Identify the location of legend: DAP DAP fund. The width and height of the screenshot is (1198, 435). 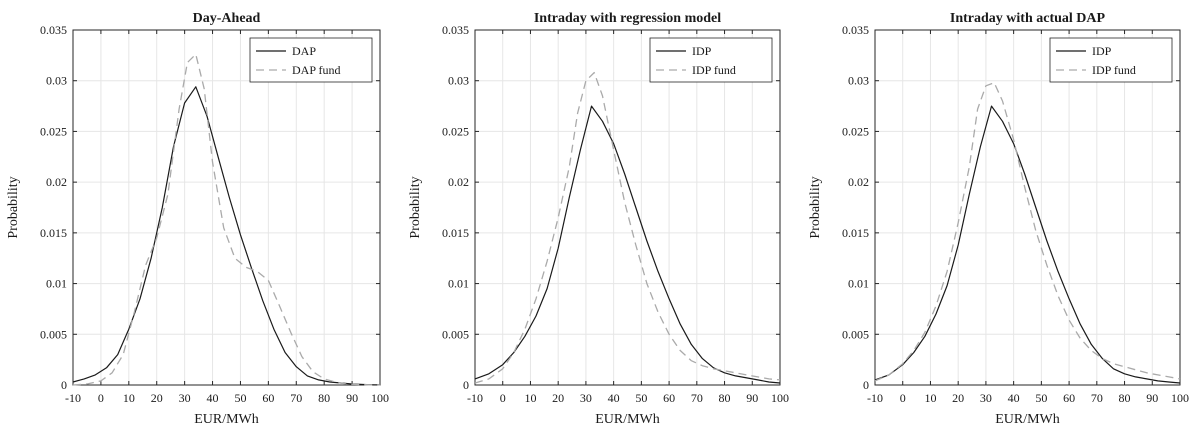
(311, 60).